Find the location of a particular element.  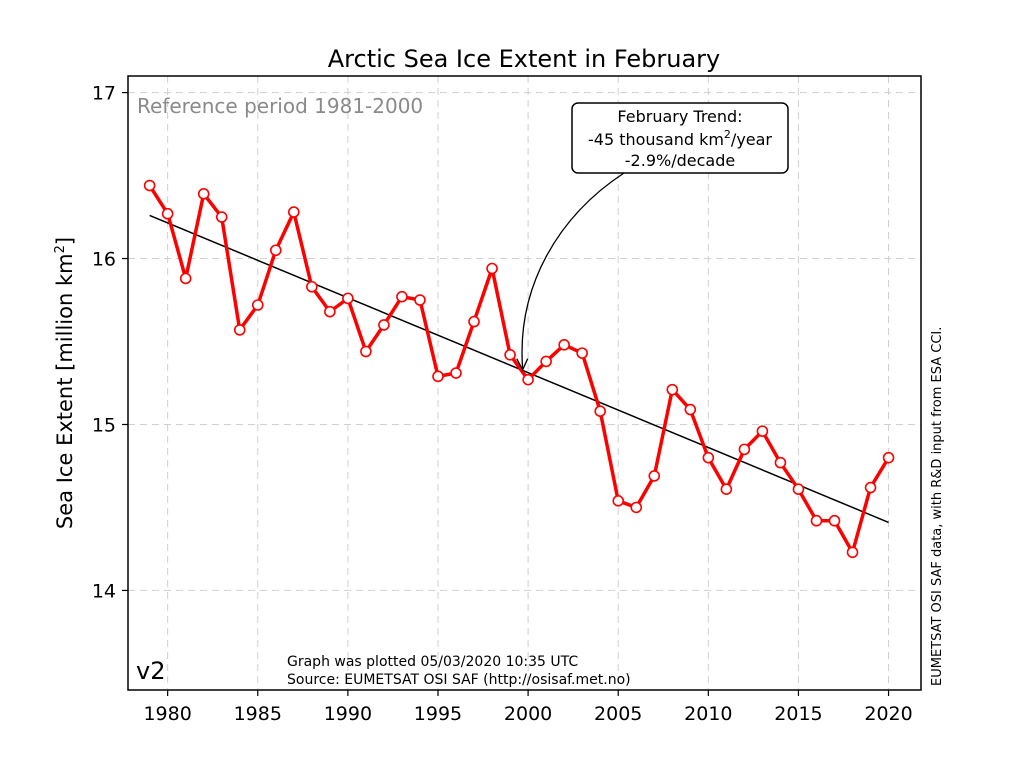

footer-plotted-date: Graph was plotted 05/03/2020 10:35 UTC is located at coordinates (432, 662).